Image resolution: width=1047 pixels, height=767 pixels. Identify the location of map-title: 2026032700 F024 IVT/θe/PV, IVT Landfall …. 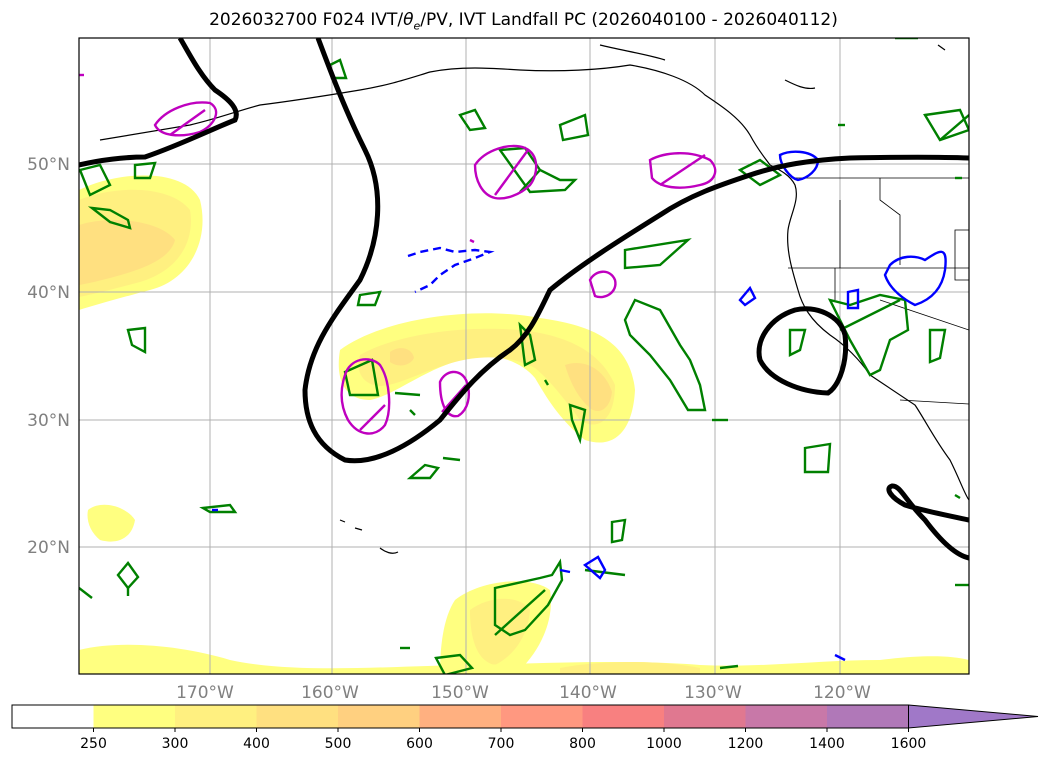
(523, 21).